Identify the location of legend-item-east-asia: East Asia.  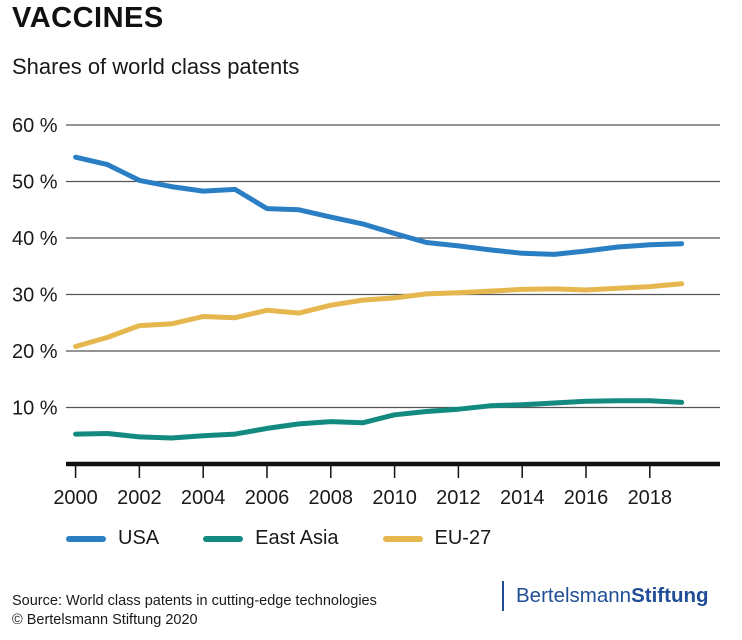
(271, 538).